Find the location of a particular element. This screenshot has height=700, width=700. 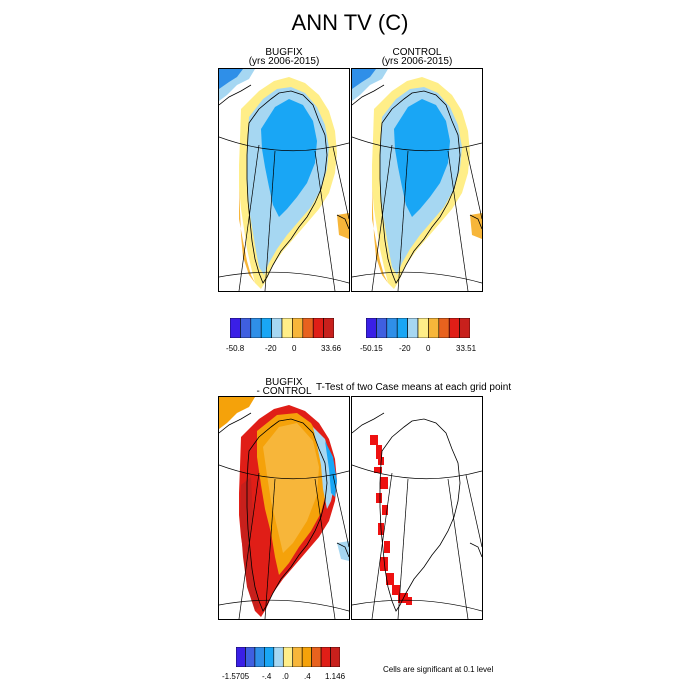

legend-label: -20 is located at coordinates (405, 348).